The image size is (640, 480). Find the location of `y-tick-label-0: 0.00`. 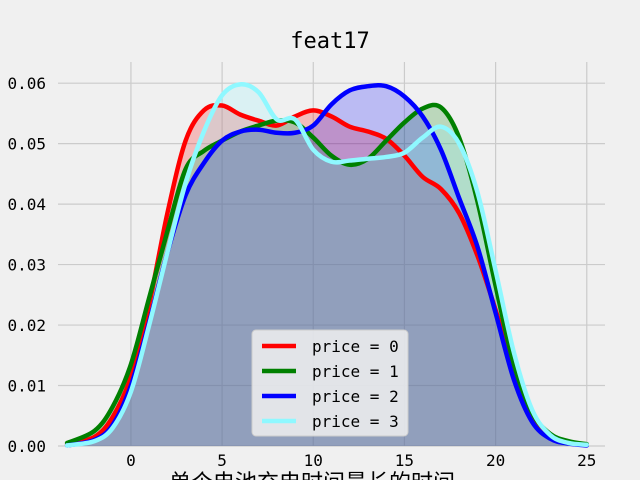

y-tick-label-0: 0.00 is located at coordinates (26, 446).